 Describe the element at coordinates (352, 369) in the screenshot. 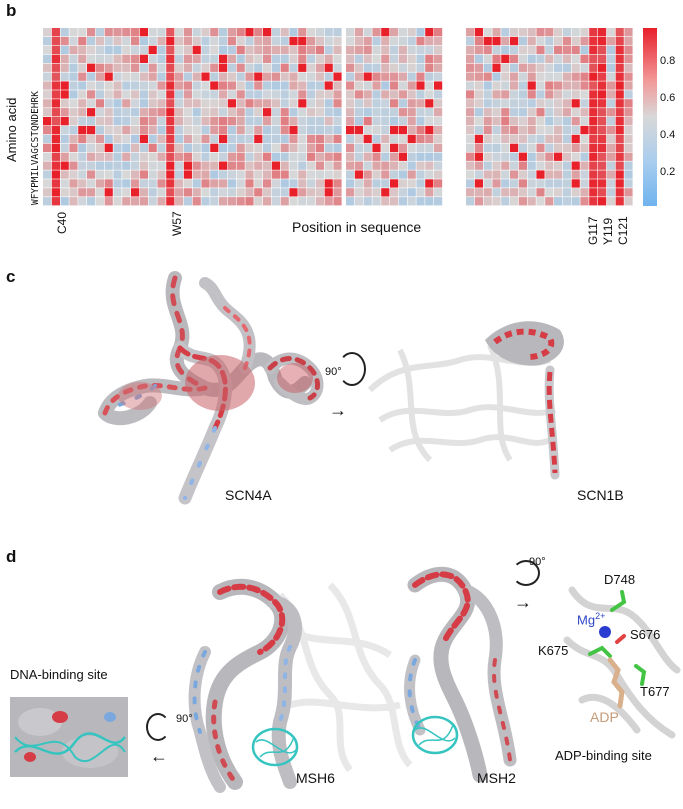

I see `rotation-arrow-icon` at that location.